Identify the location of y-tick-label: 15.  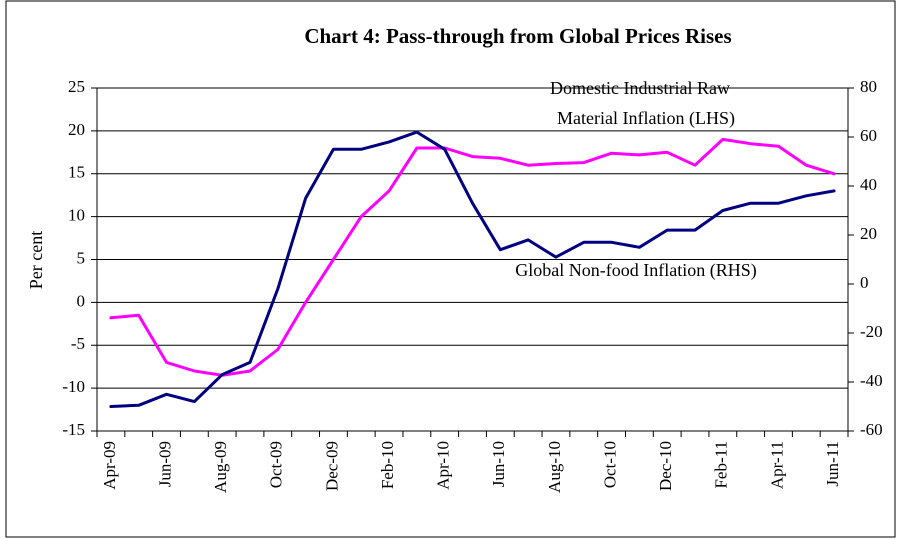
(76, 172).